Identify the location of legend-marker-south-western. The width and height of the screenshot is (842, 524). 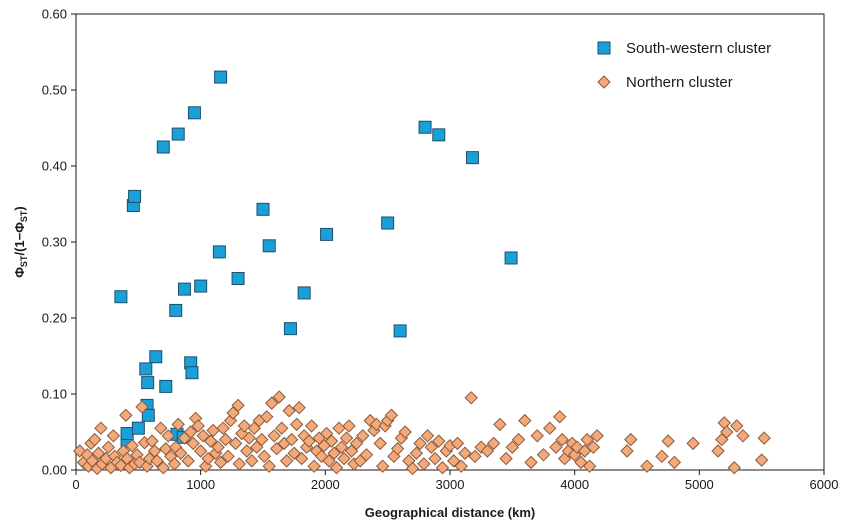
(604, 48).